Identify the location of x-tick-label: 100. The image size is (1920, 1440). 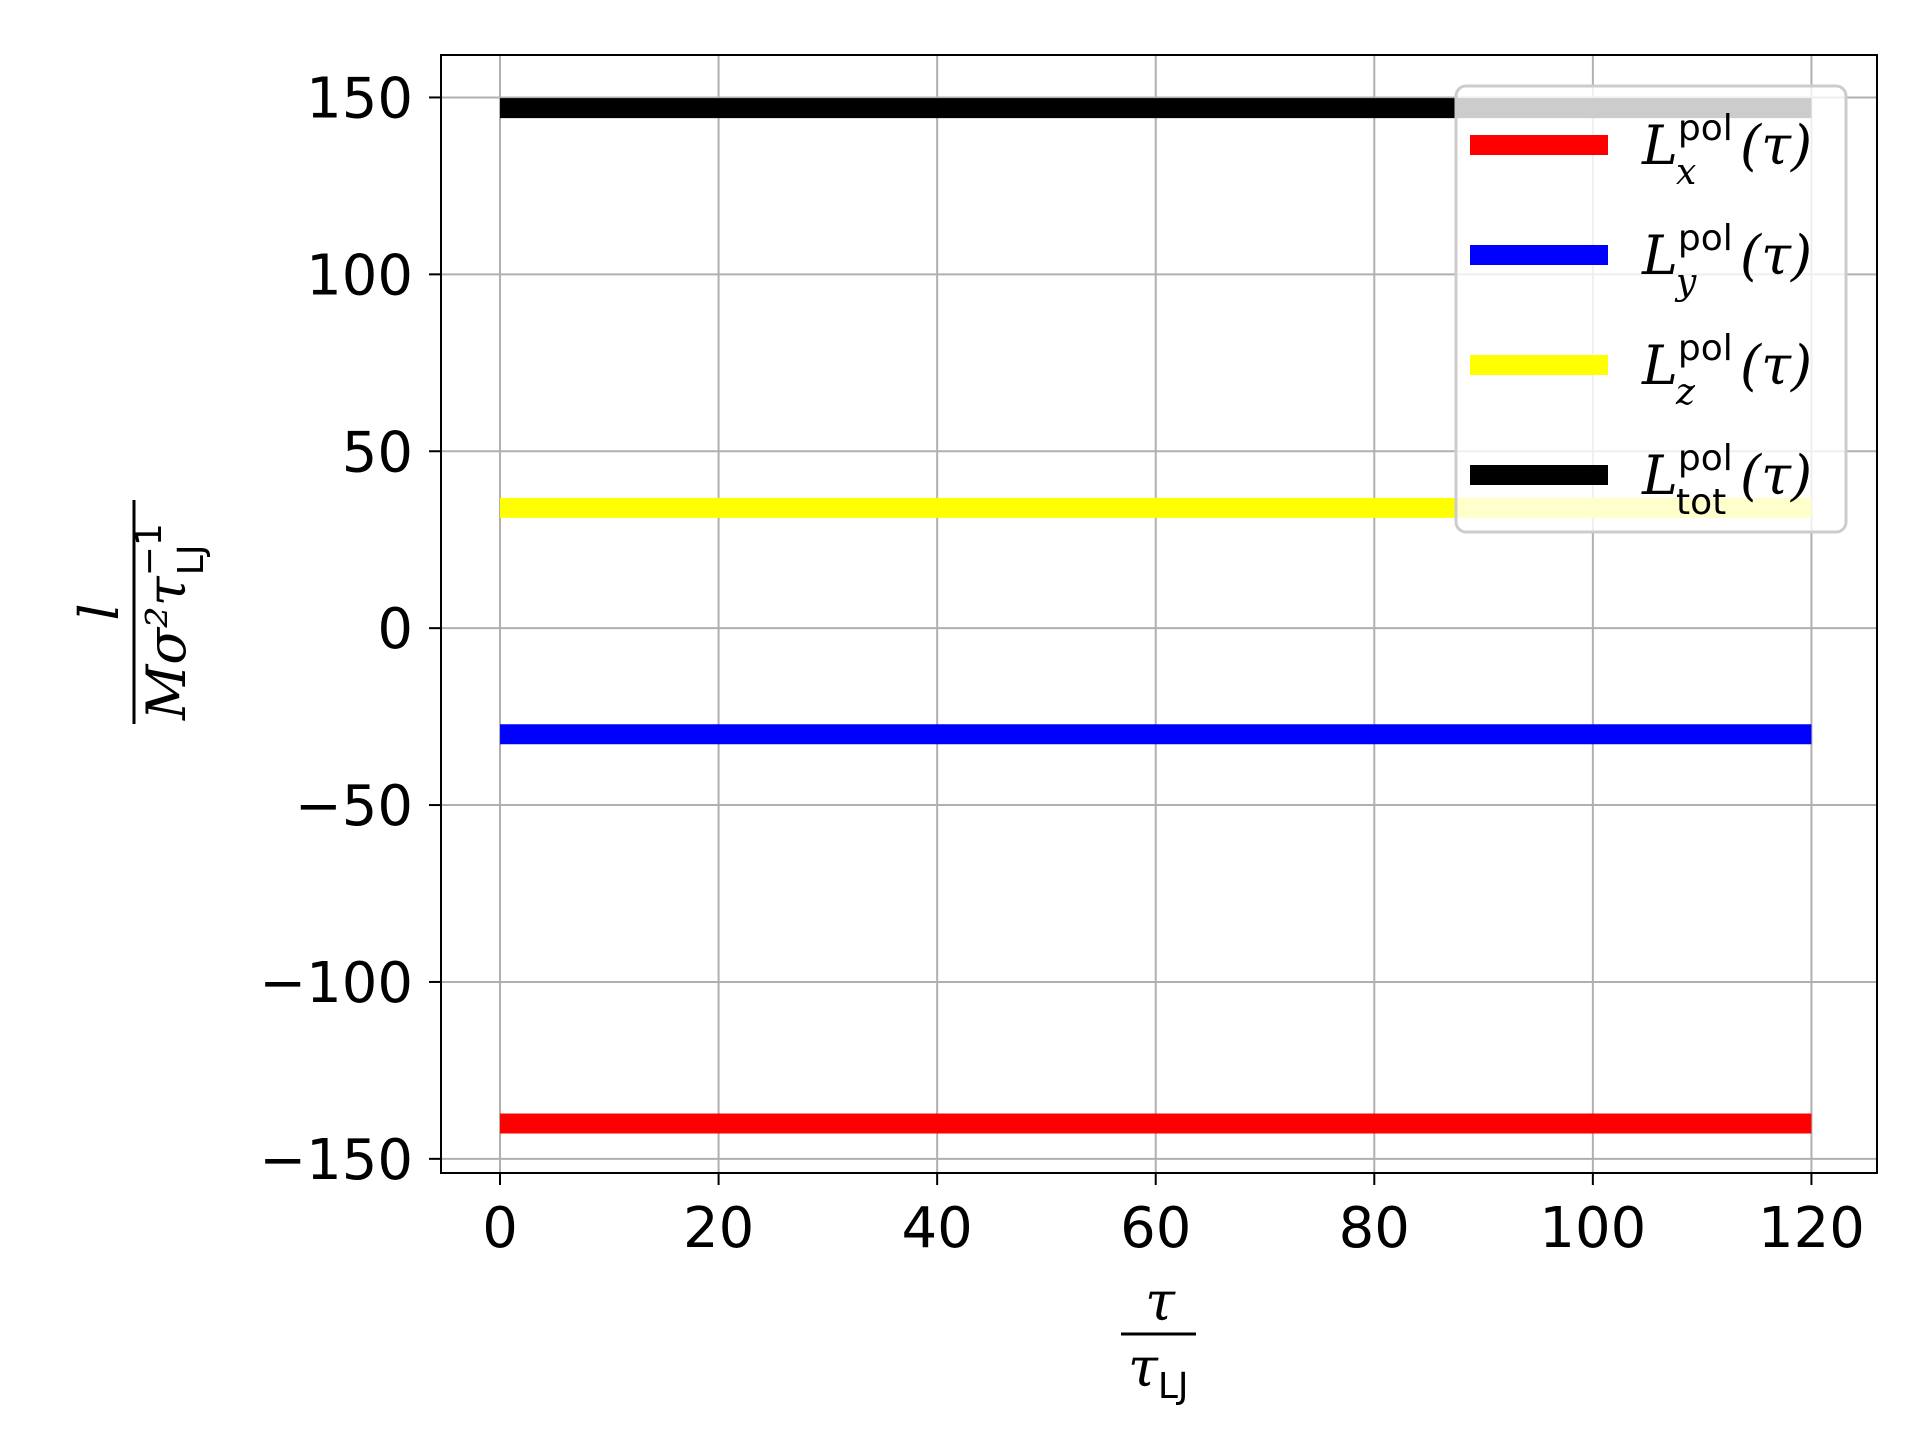
(1592, 1228).